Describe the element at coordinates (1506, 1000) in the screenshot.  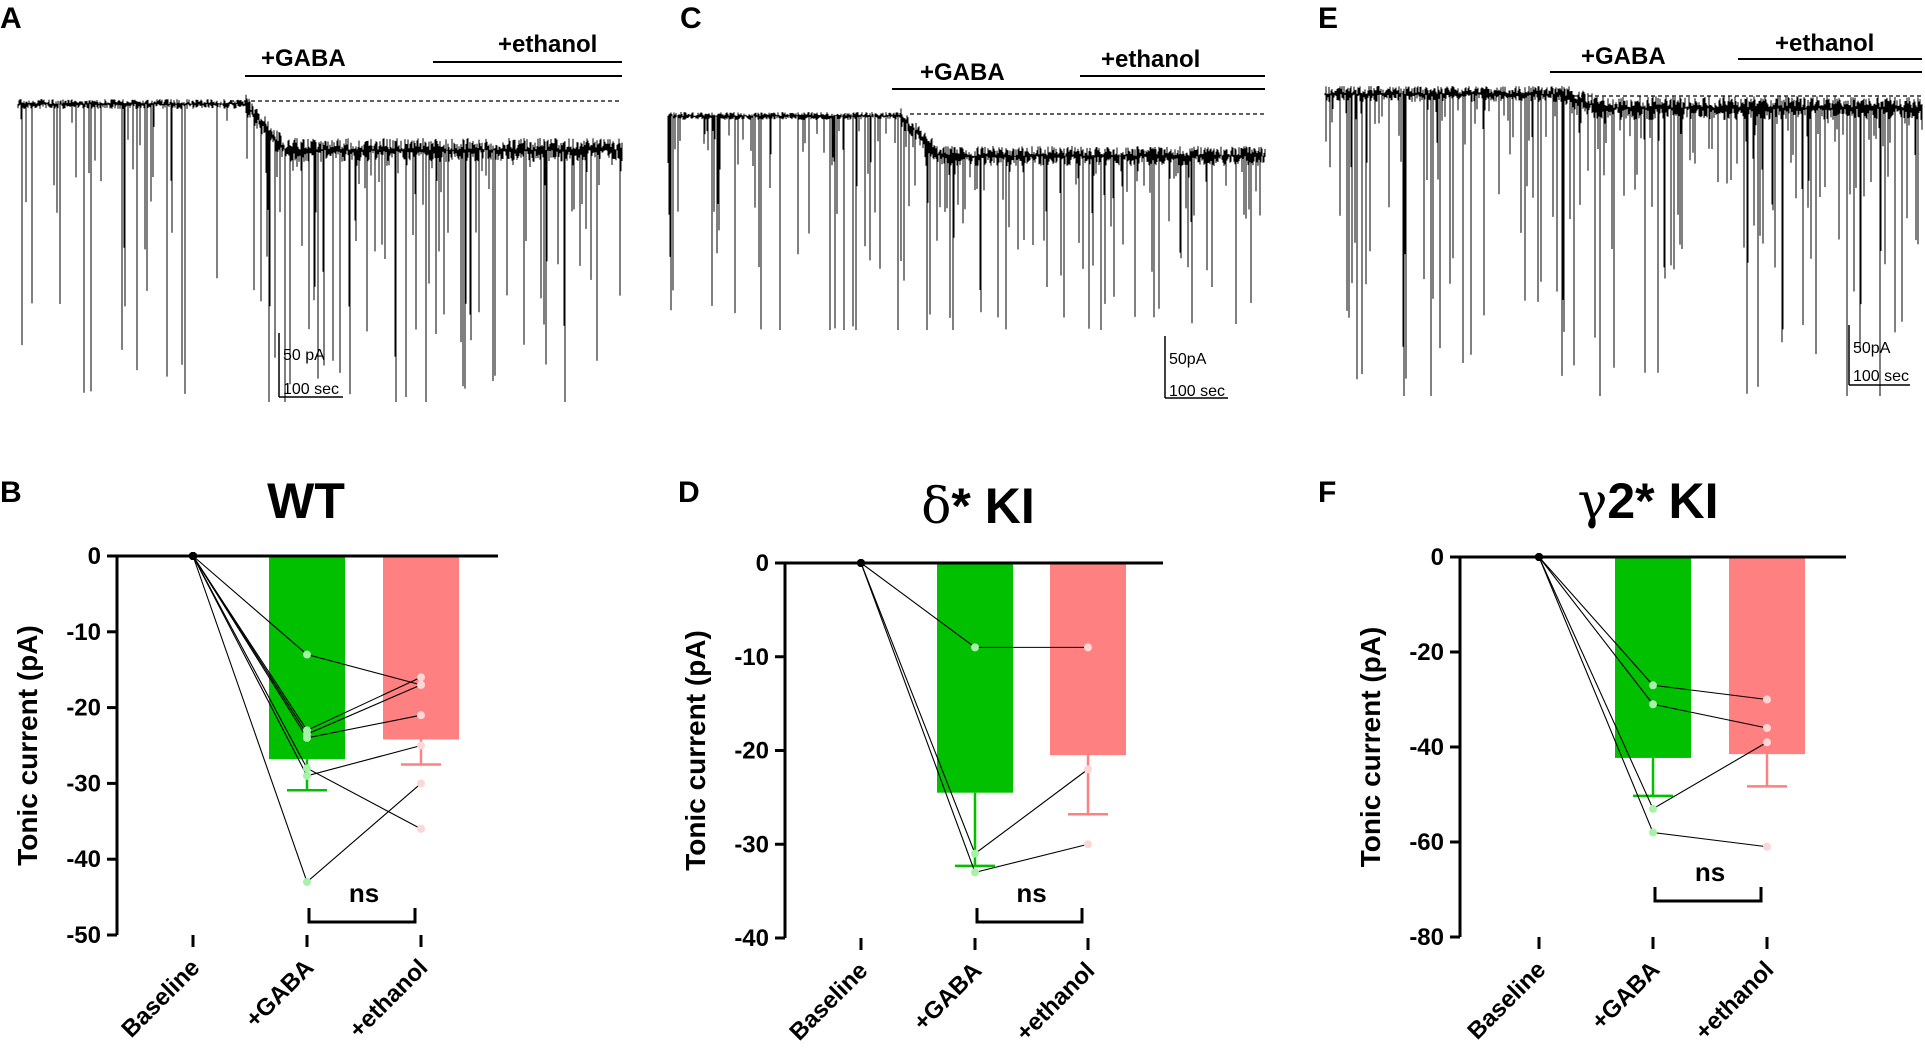
I see `x-category-label-f: Baseline` at that location.